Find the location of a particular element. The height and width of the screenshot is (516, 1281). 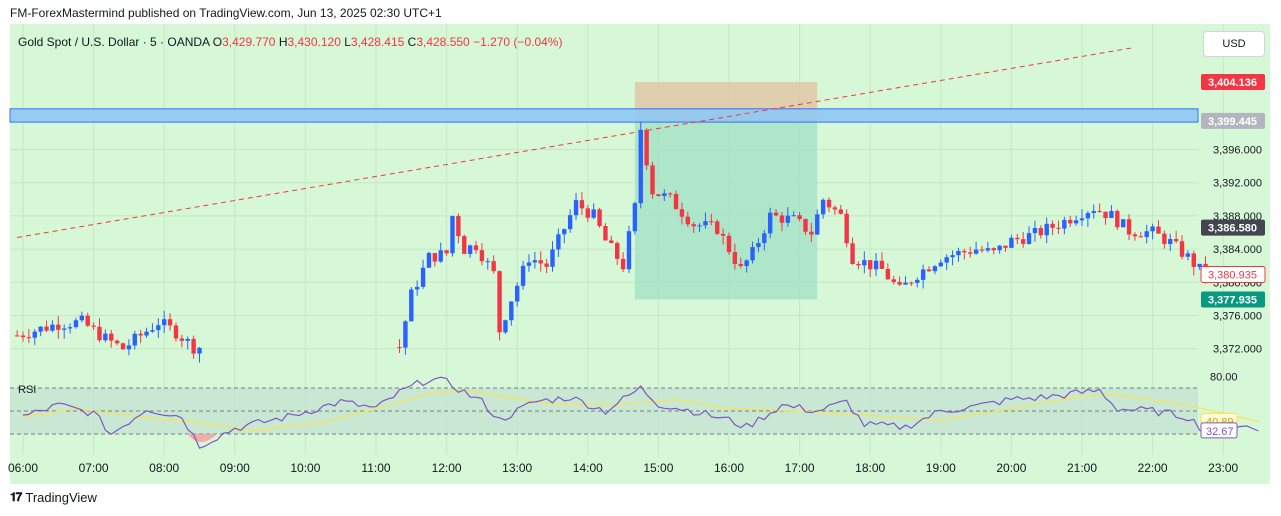

symbol-label: Gold Spot / U.S. Dollar · 5 · OANDA is located at coordinates (114, 42).